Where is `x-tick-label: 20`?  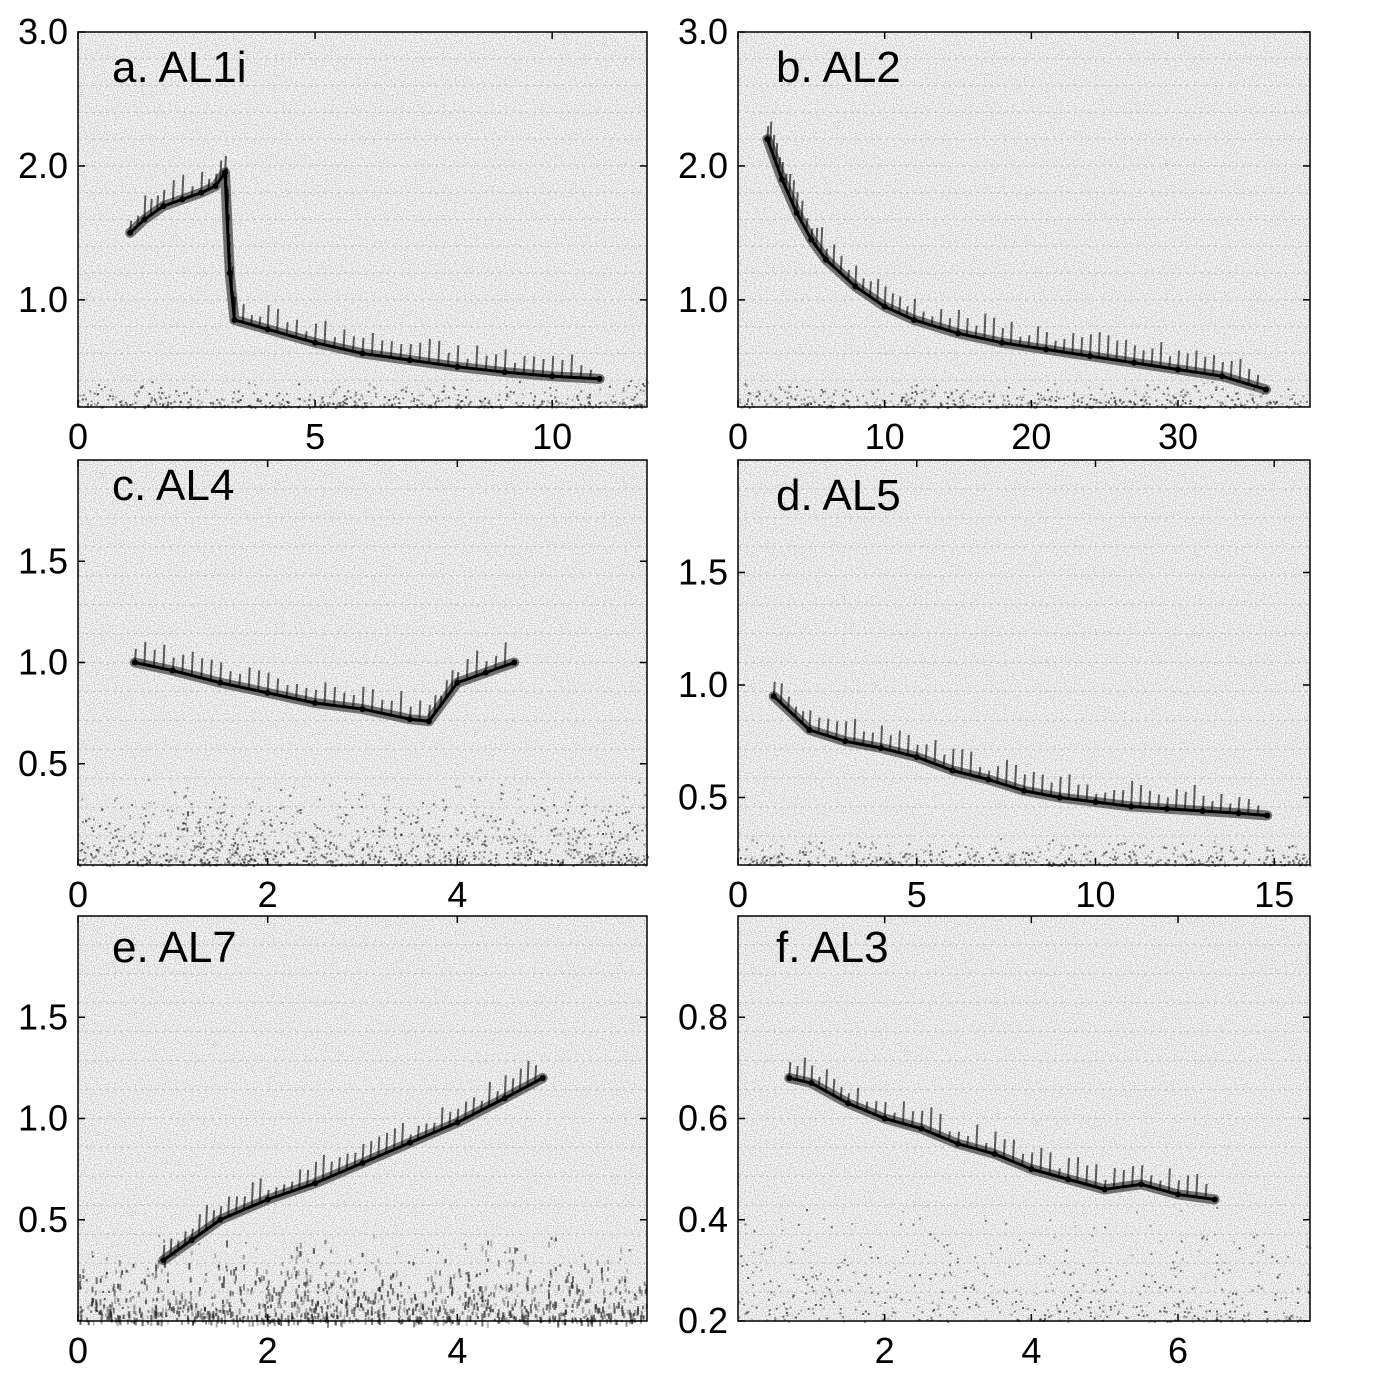
x-tick-label: 20 is located at coordinates (1031, 436).